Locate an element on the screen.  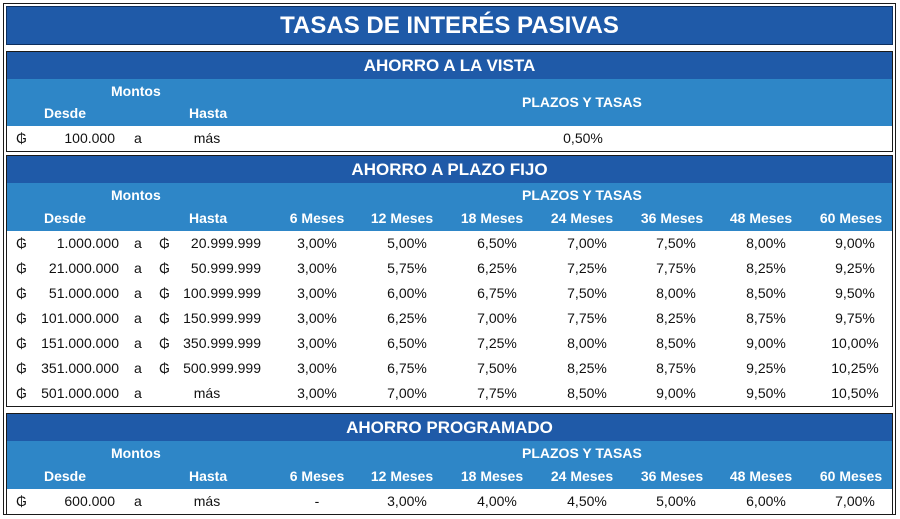
rate-value: 10,50% is located at coordinates (855, 393).